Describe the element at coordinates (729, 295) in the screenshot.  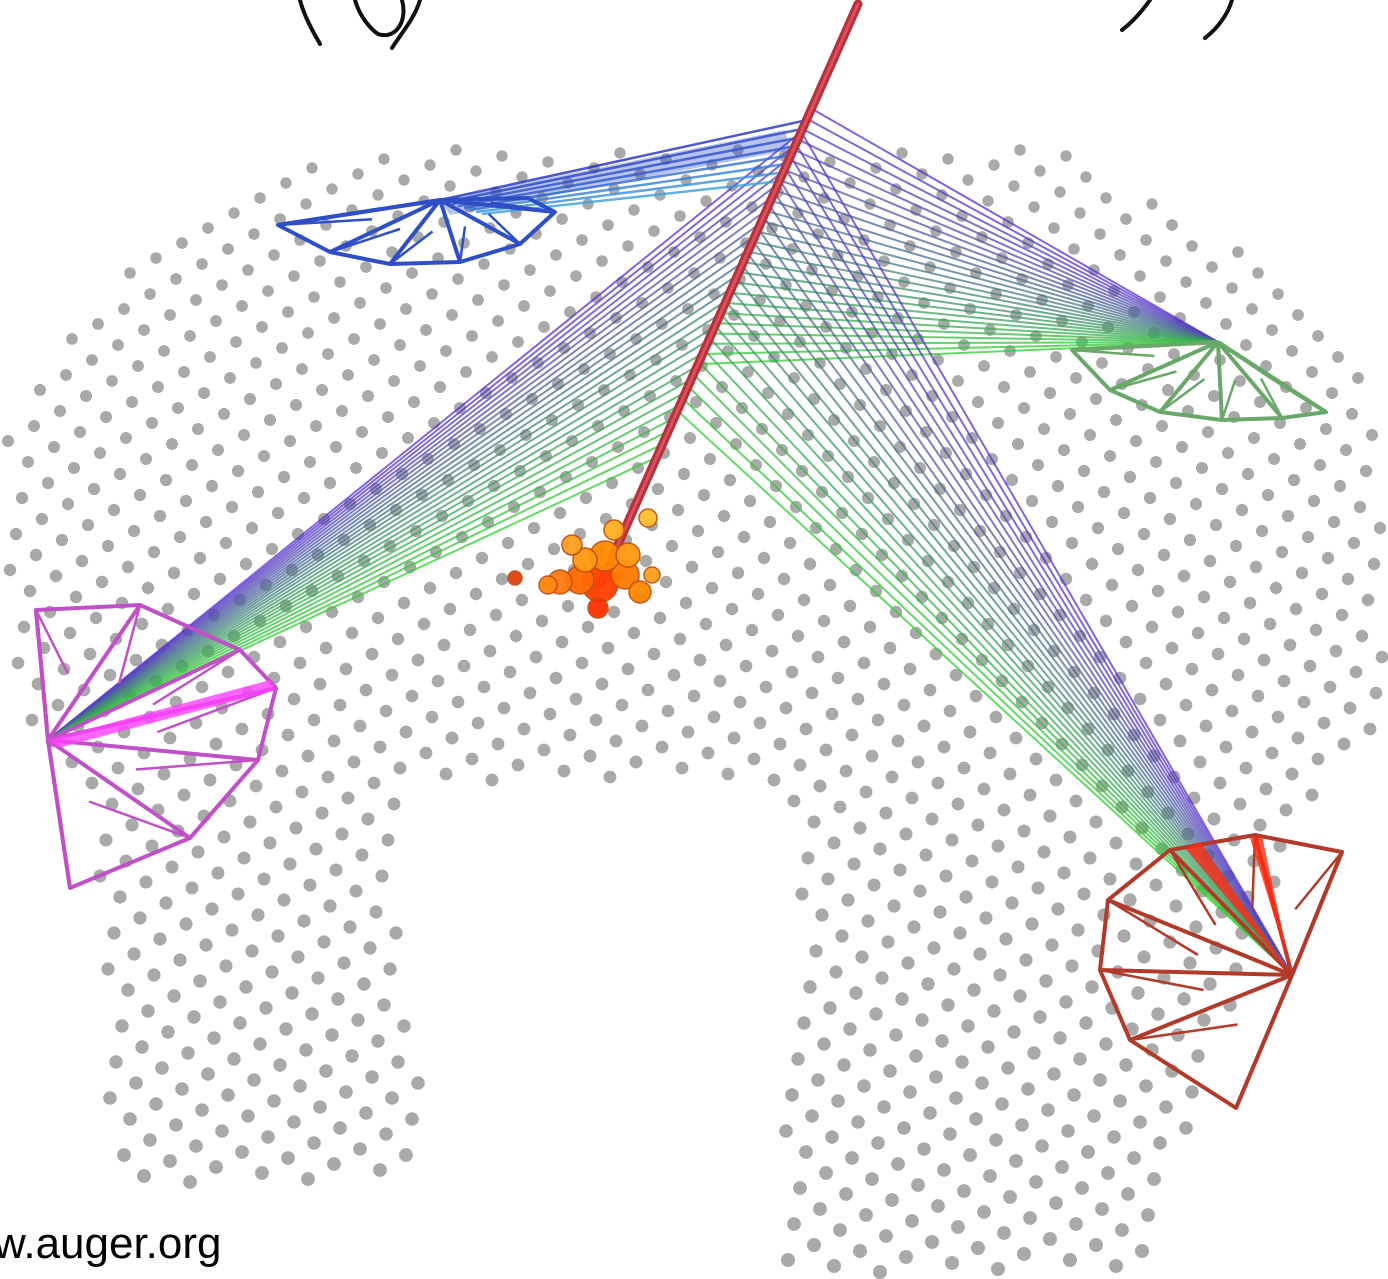
I see `shower-axis` at that location.